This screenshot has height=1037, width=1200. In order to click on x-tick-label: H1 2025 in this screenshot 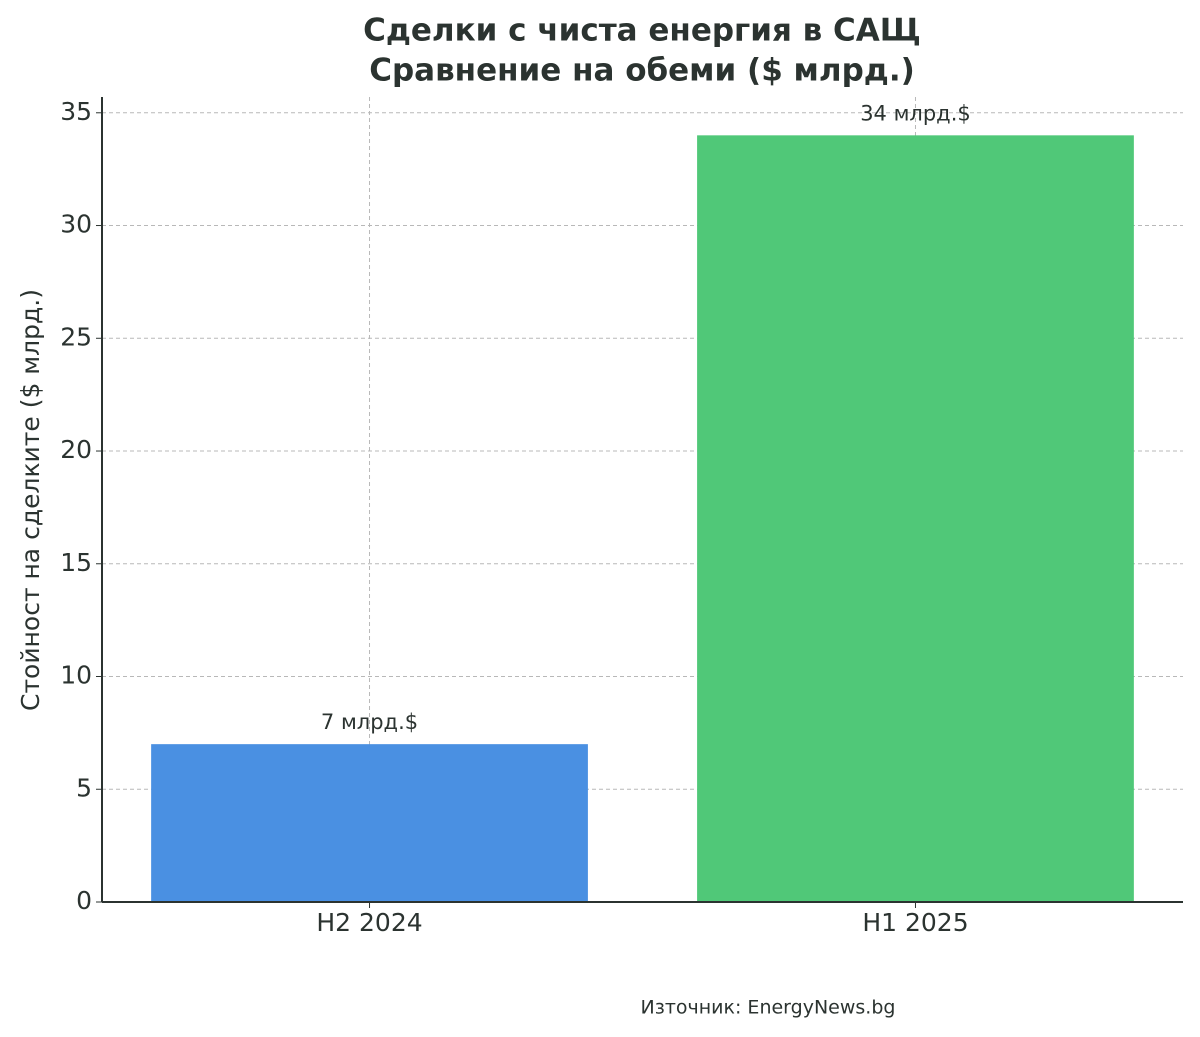, I will do `click(915, 922)`.